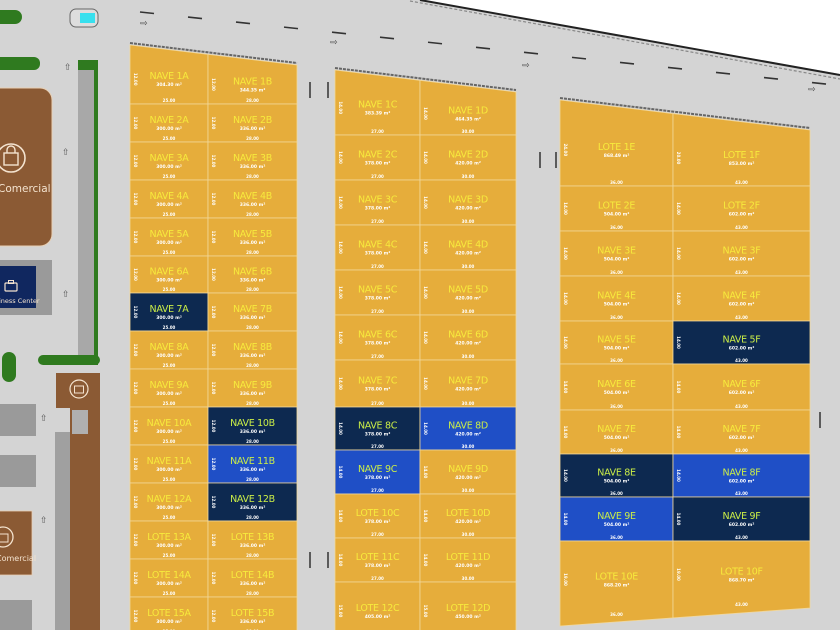 Image resolution: width=840 pixels, height=630 pixels. Describe the element at coordinates (616, 360) in the screenshot. I see `lot-width: 36.00` at that location.